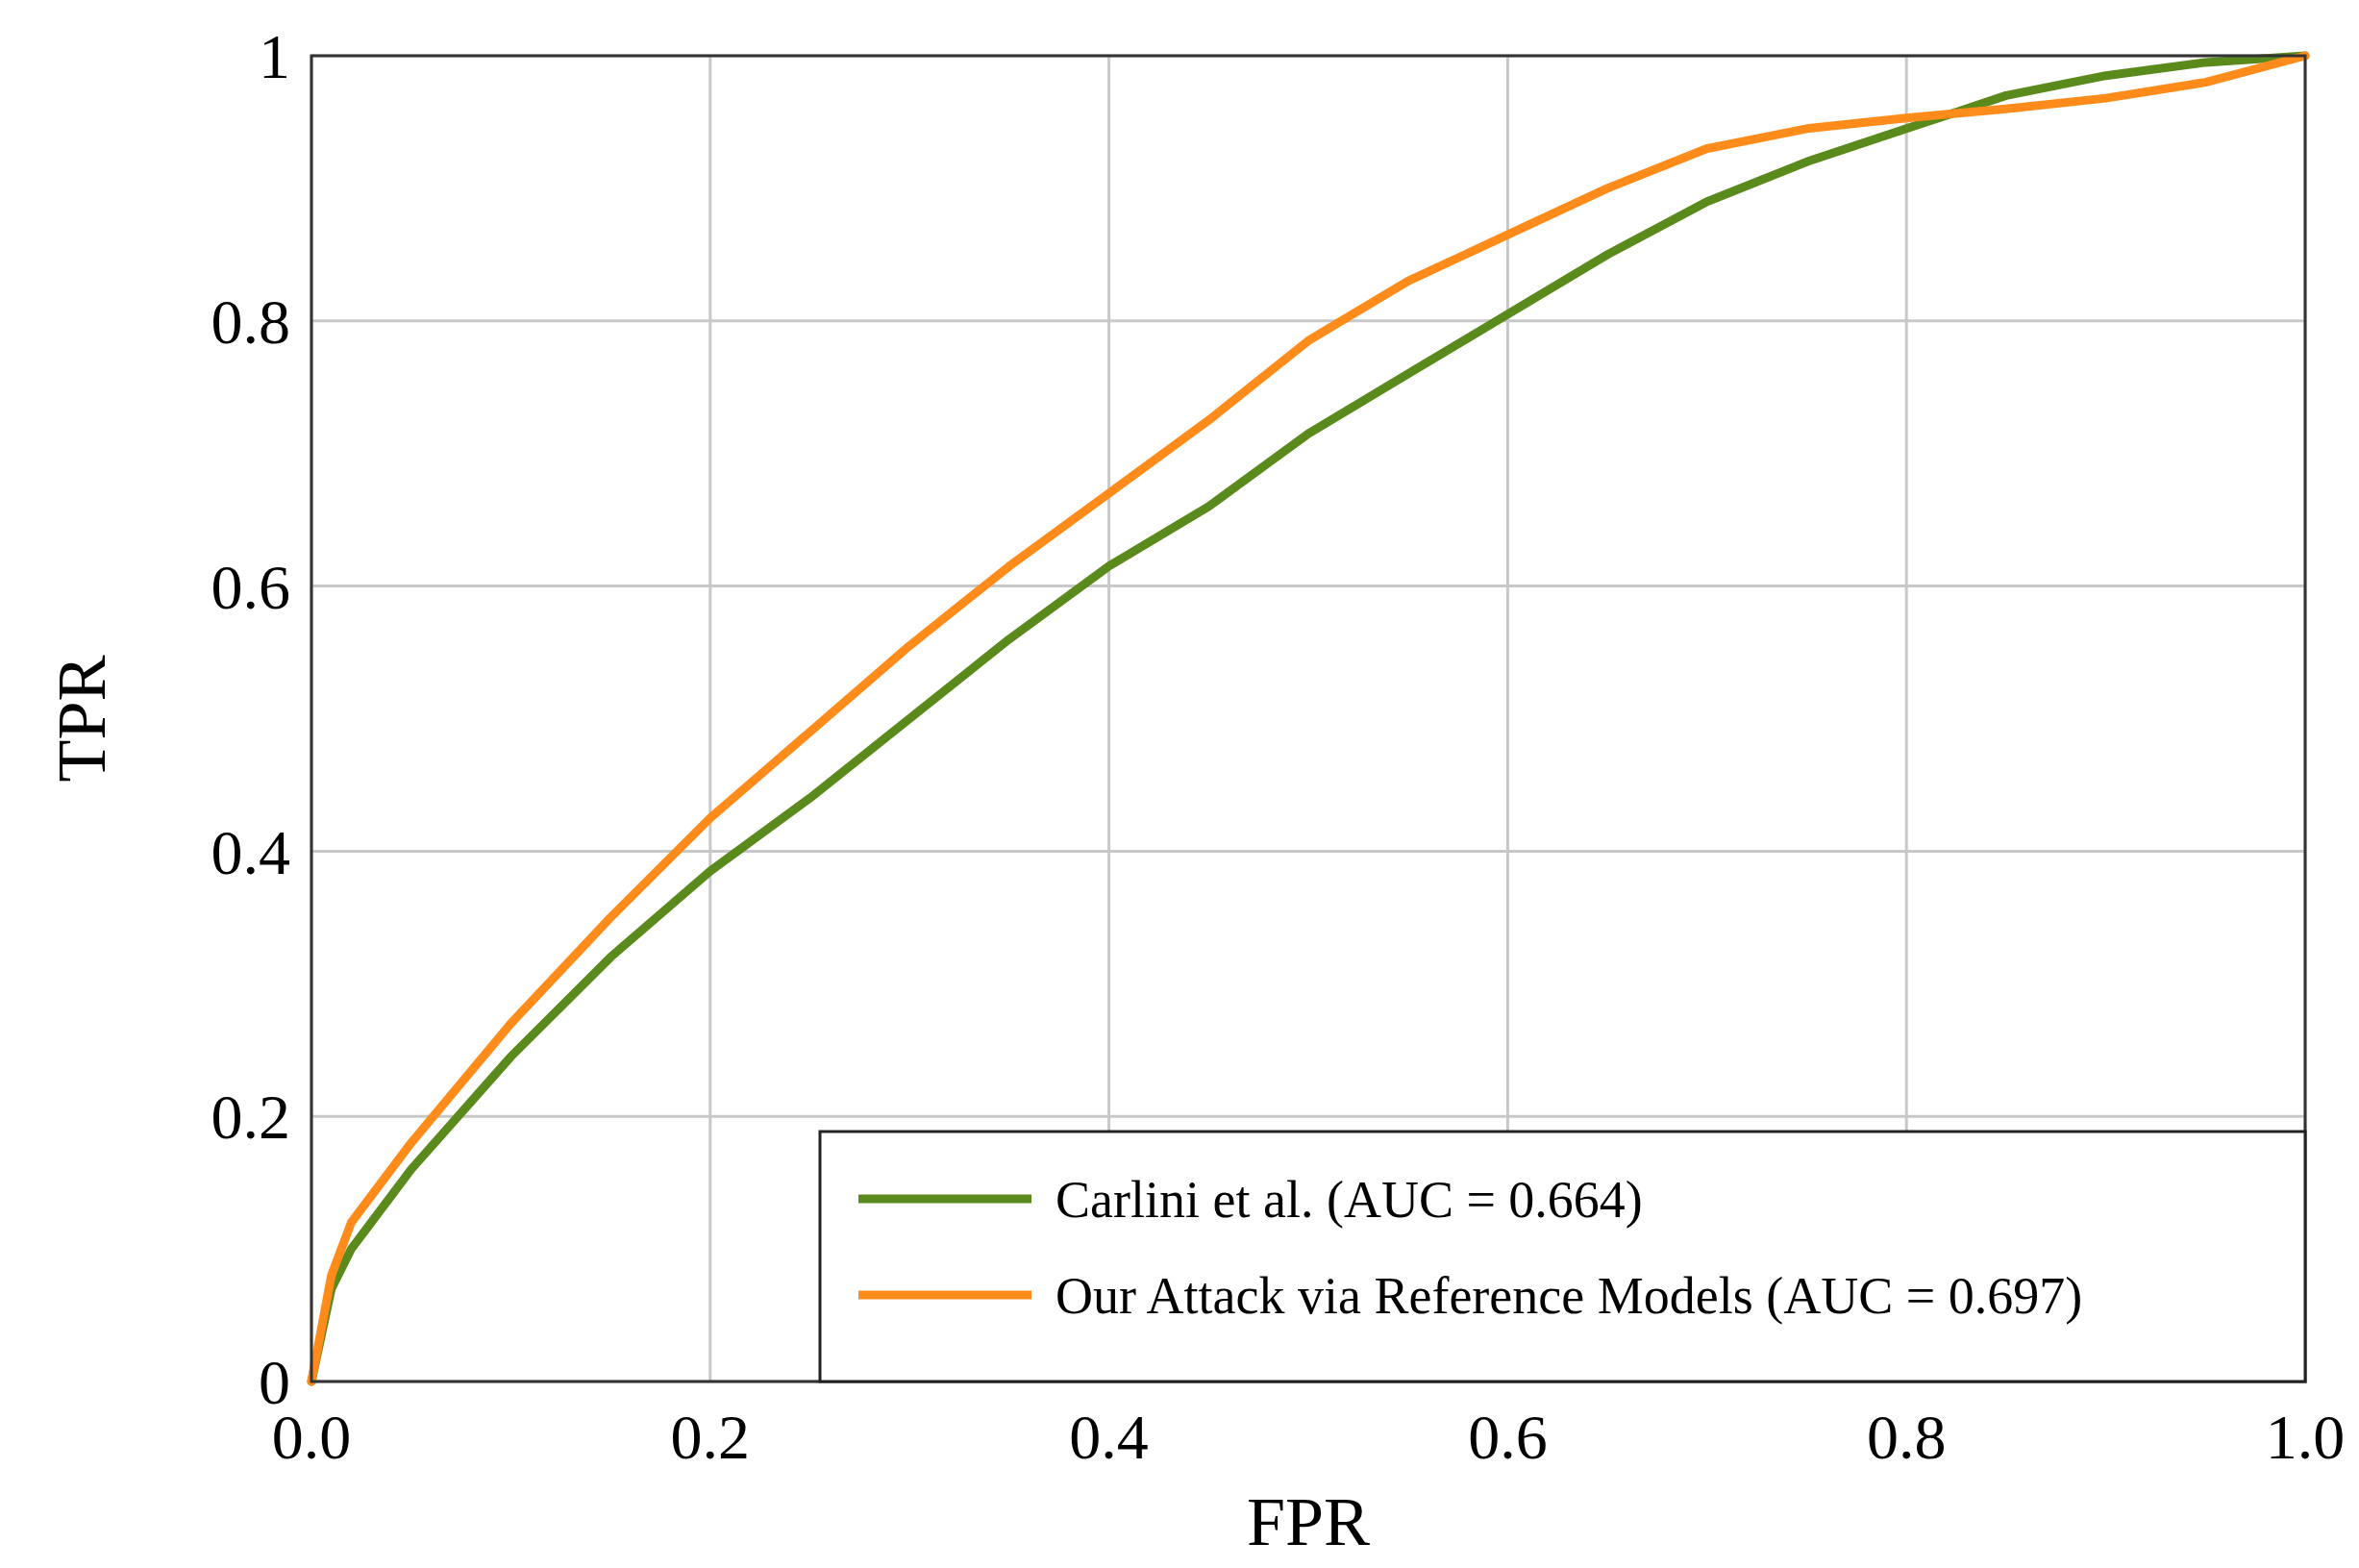  Describe the element at coordinates (250, 851) in the screenshot. I see `y-tick-label: 0.4` at that location.